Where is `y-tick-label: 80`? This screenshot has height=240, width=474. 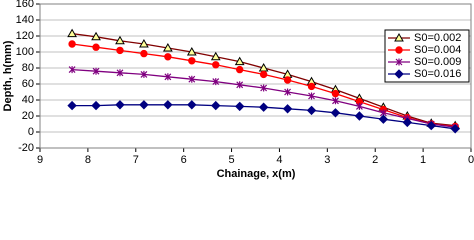 y-tick-label: 80 is located at coordinates (28, 68).